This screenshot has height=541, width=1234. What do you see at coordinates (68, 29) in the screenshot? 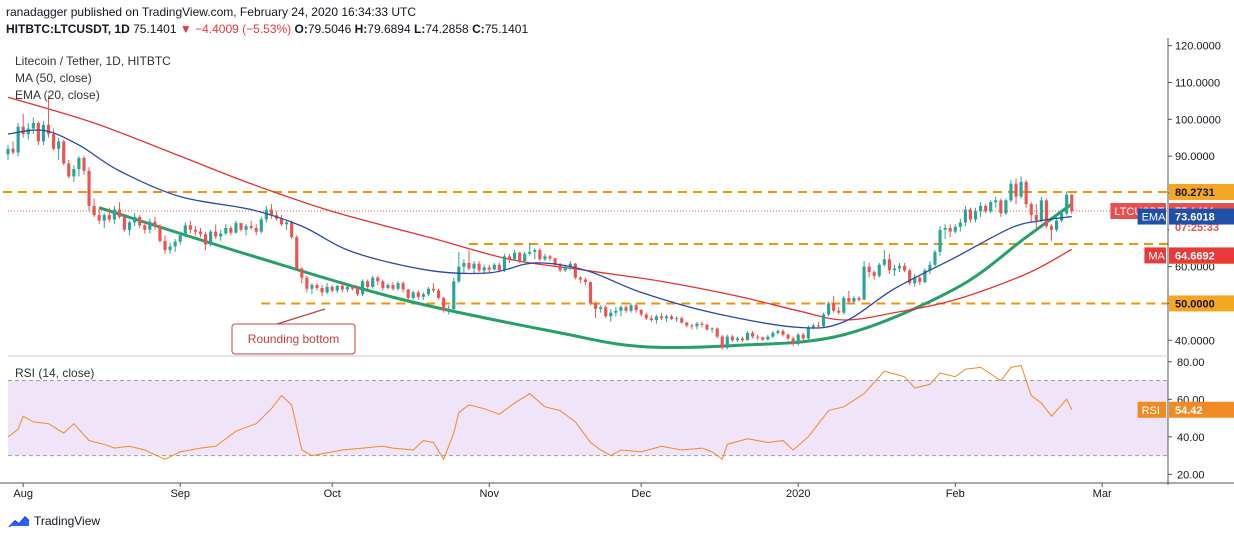
I see `symbol: HITBTC:LTCUSDT, 1D` at bounding box center [68, 29].